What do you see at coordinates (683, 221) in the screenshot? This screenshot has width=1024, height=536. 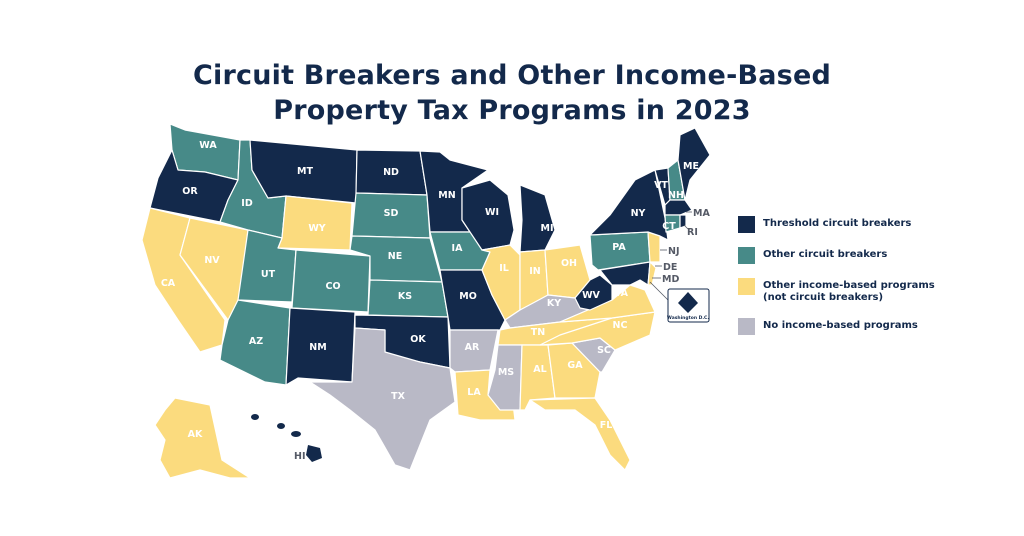 I see `state-ri` at bounding box center [683, 221].